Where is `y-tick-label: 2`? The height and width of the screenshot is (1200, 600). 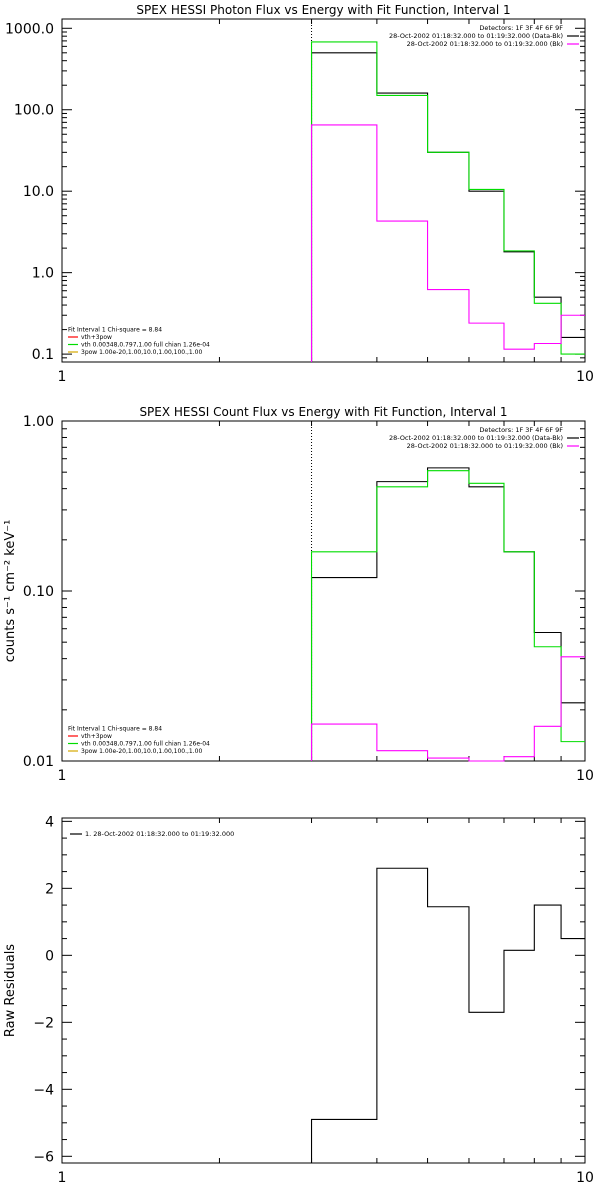 y-tick-label: 2 is located at coordinates (49, 889).